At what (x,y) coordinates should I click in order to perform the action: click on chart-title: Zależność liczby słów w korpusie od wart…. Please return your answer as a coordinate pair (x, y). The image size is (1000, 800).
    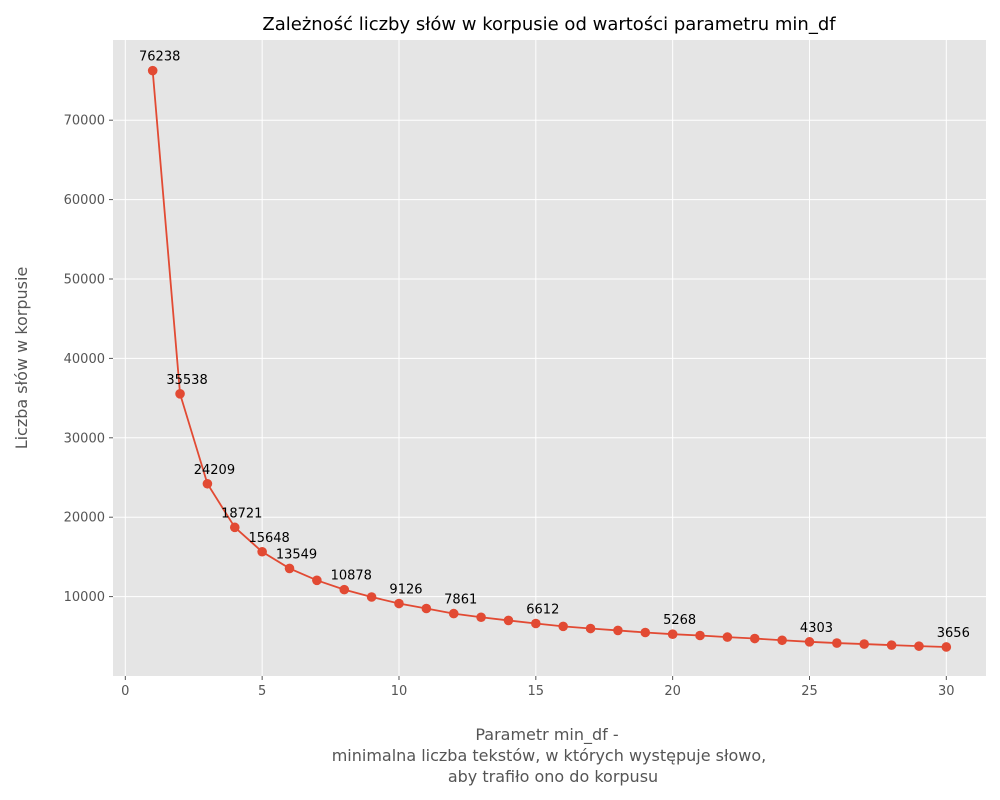
    Looking at the image, I should click on (549, 24).